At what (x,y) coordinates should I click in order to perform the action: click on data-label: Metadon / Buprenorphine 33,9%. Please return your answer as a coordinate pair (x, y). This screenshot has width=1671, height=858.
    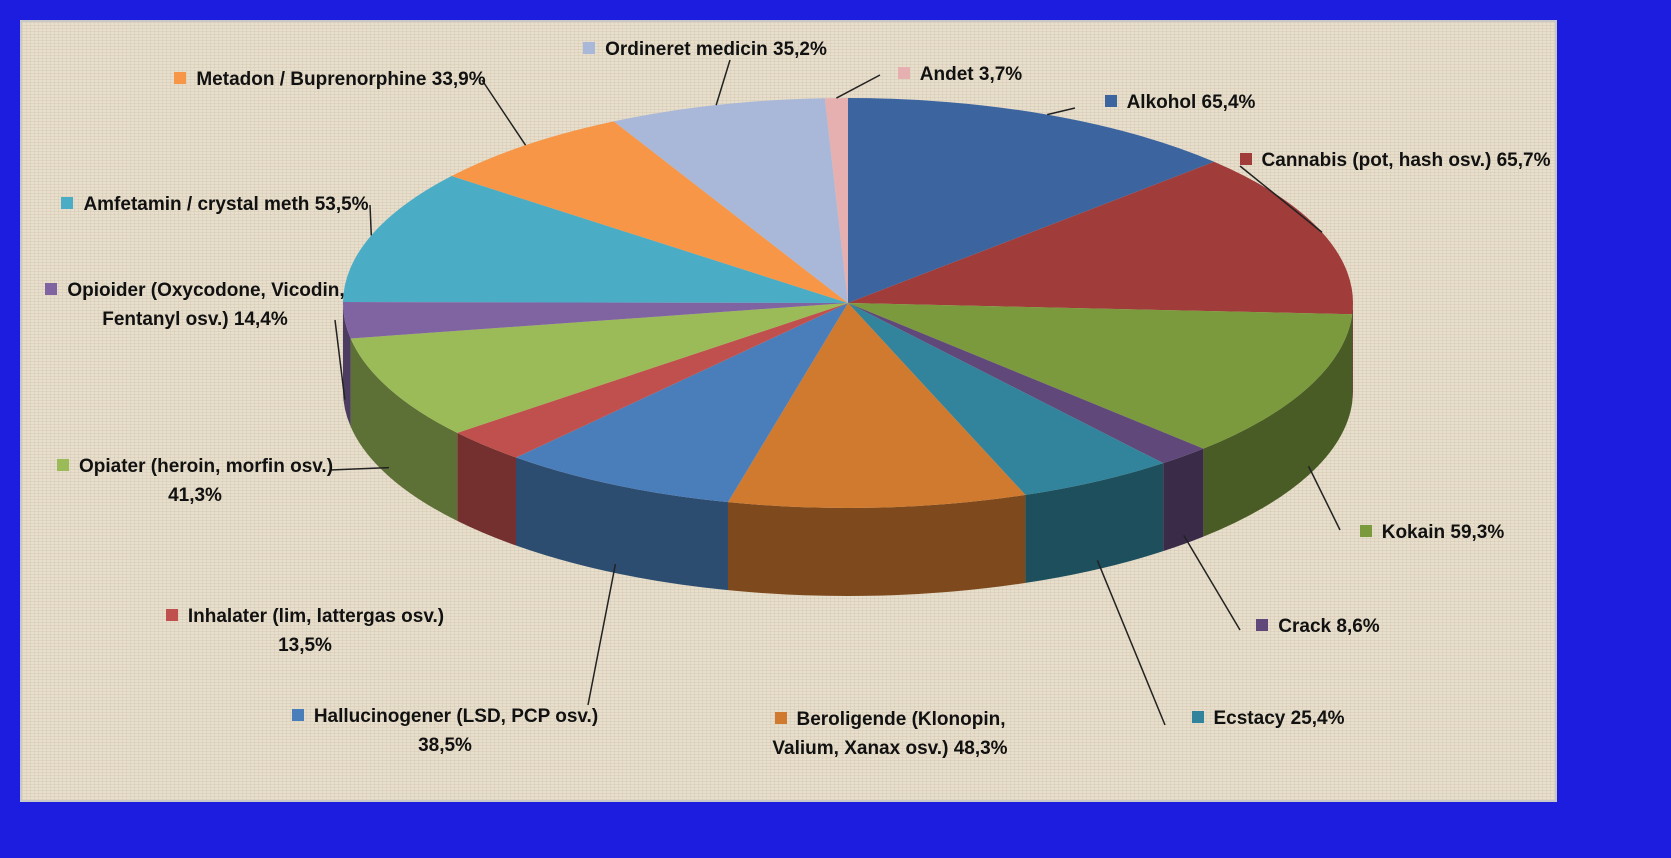
    Looking at the image, I should click on (330, 79).